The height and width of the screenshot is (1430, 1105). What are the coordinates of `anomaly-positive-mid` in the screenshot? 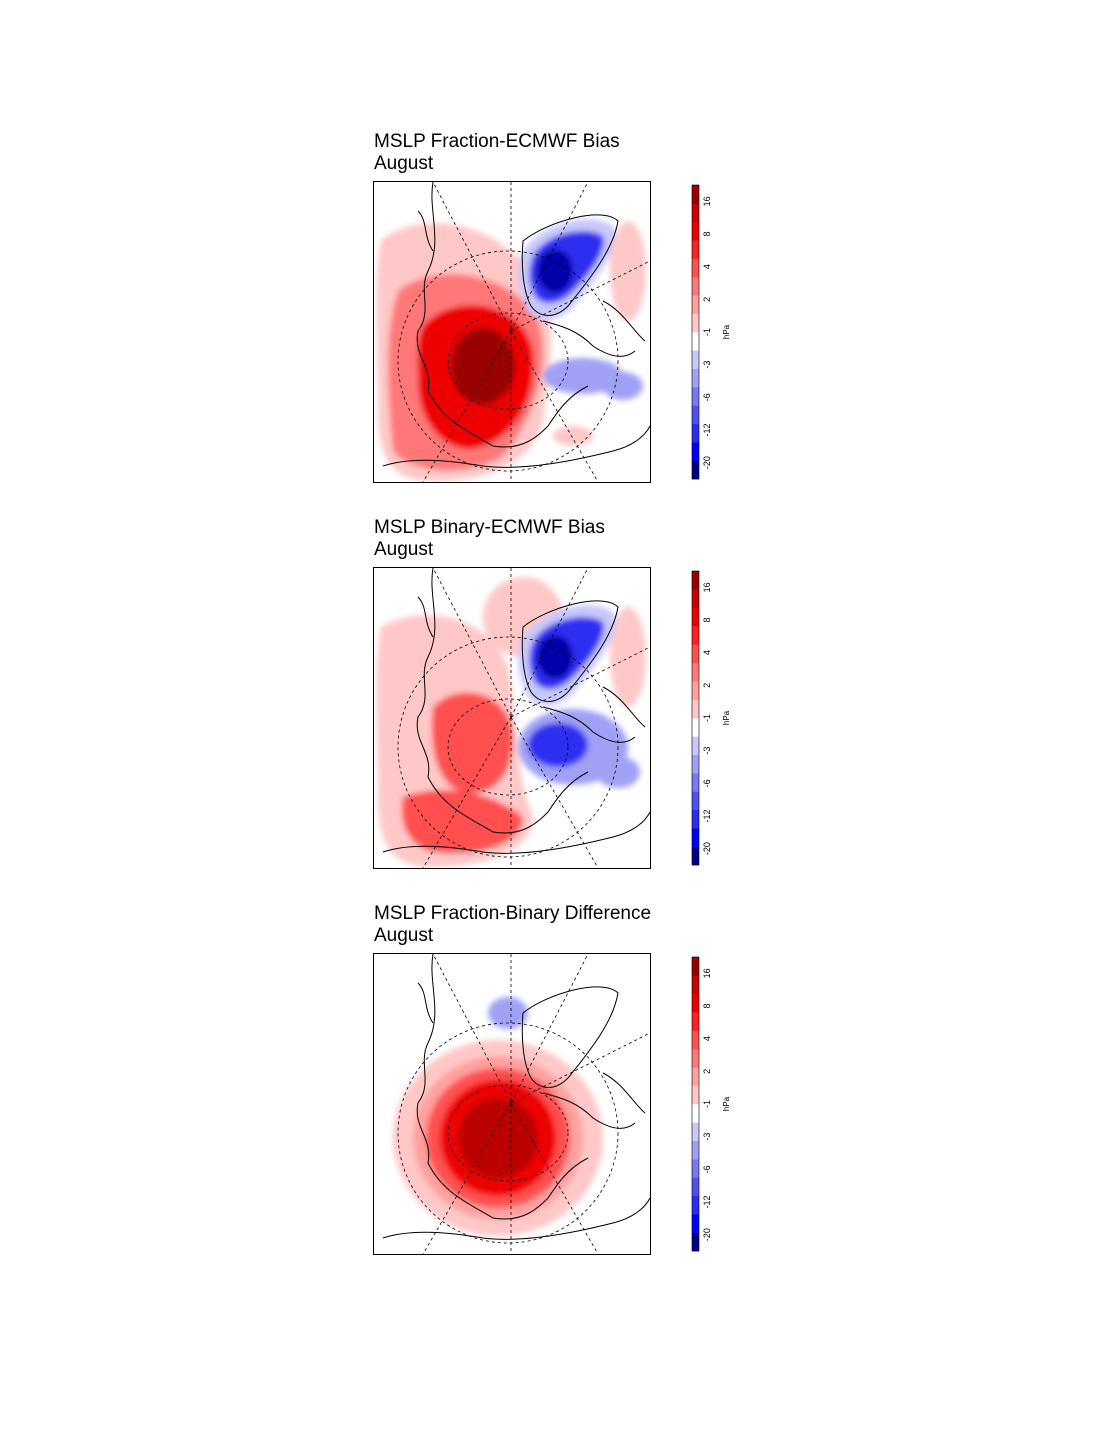 It's located at (472, 742).